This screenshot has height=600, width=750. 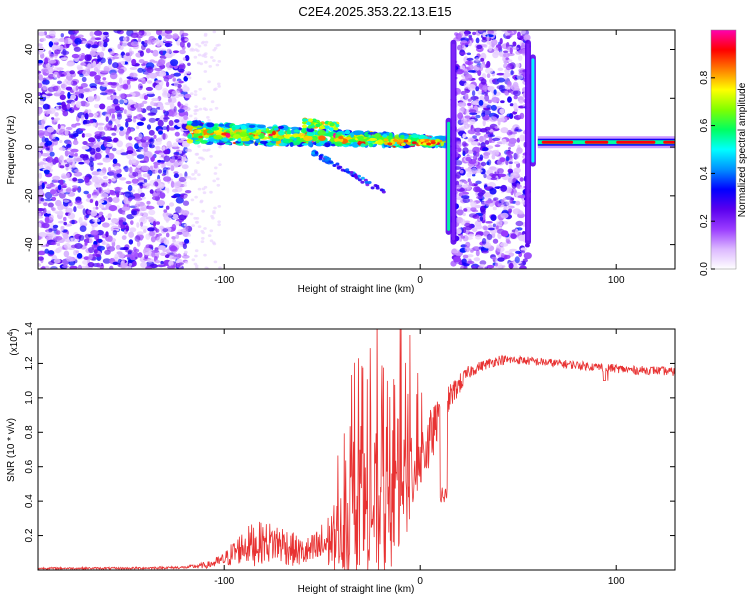 I want to click on snr-x-tick-label: 100, so click(x=616, y=581).